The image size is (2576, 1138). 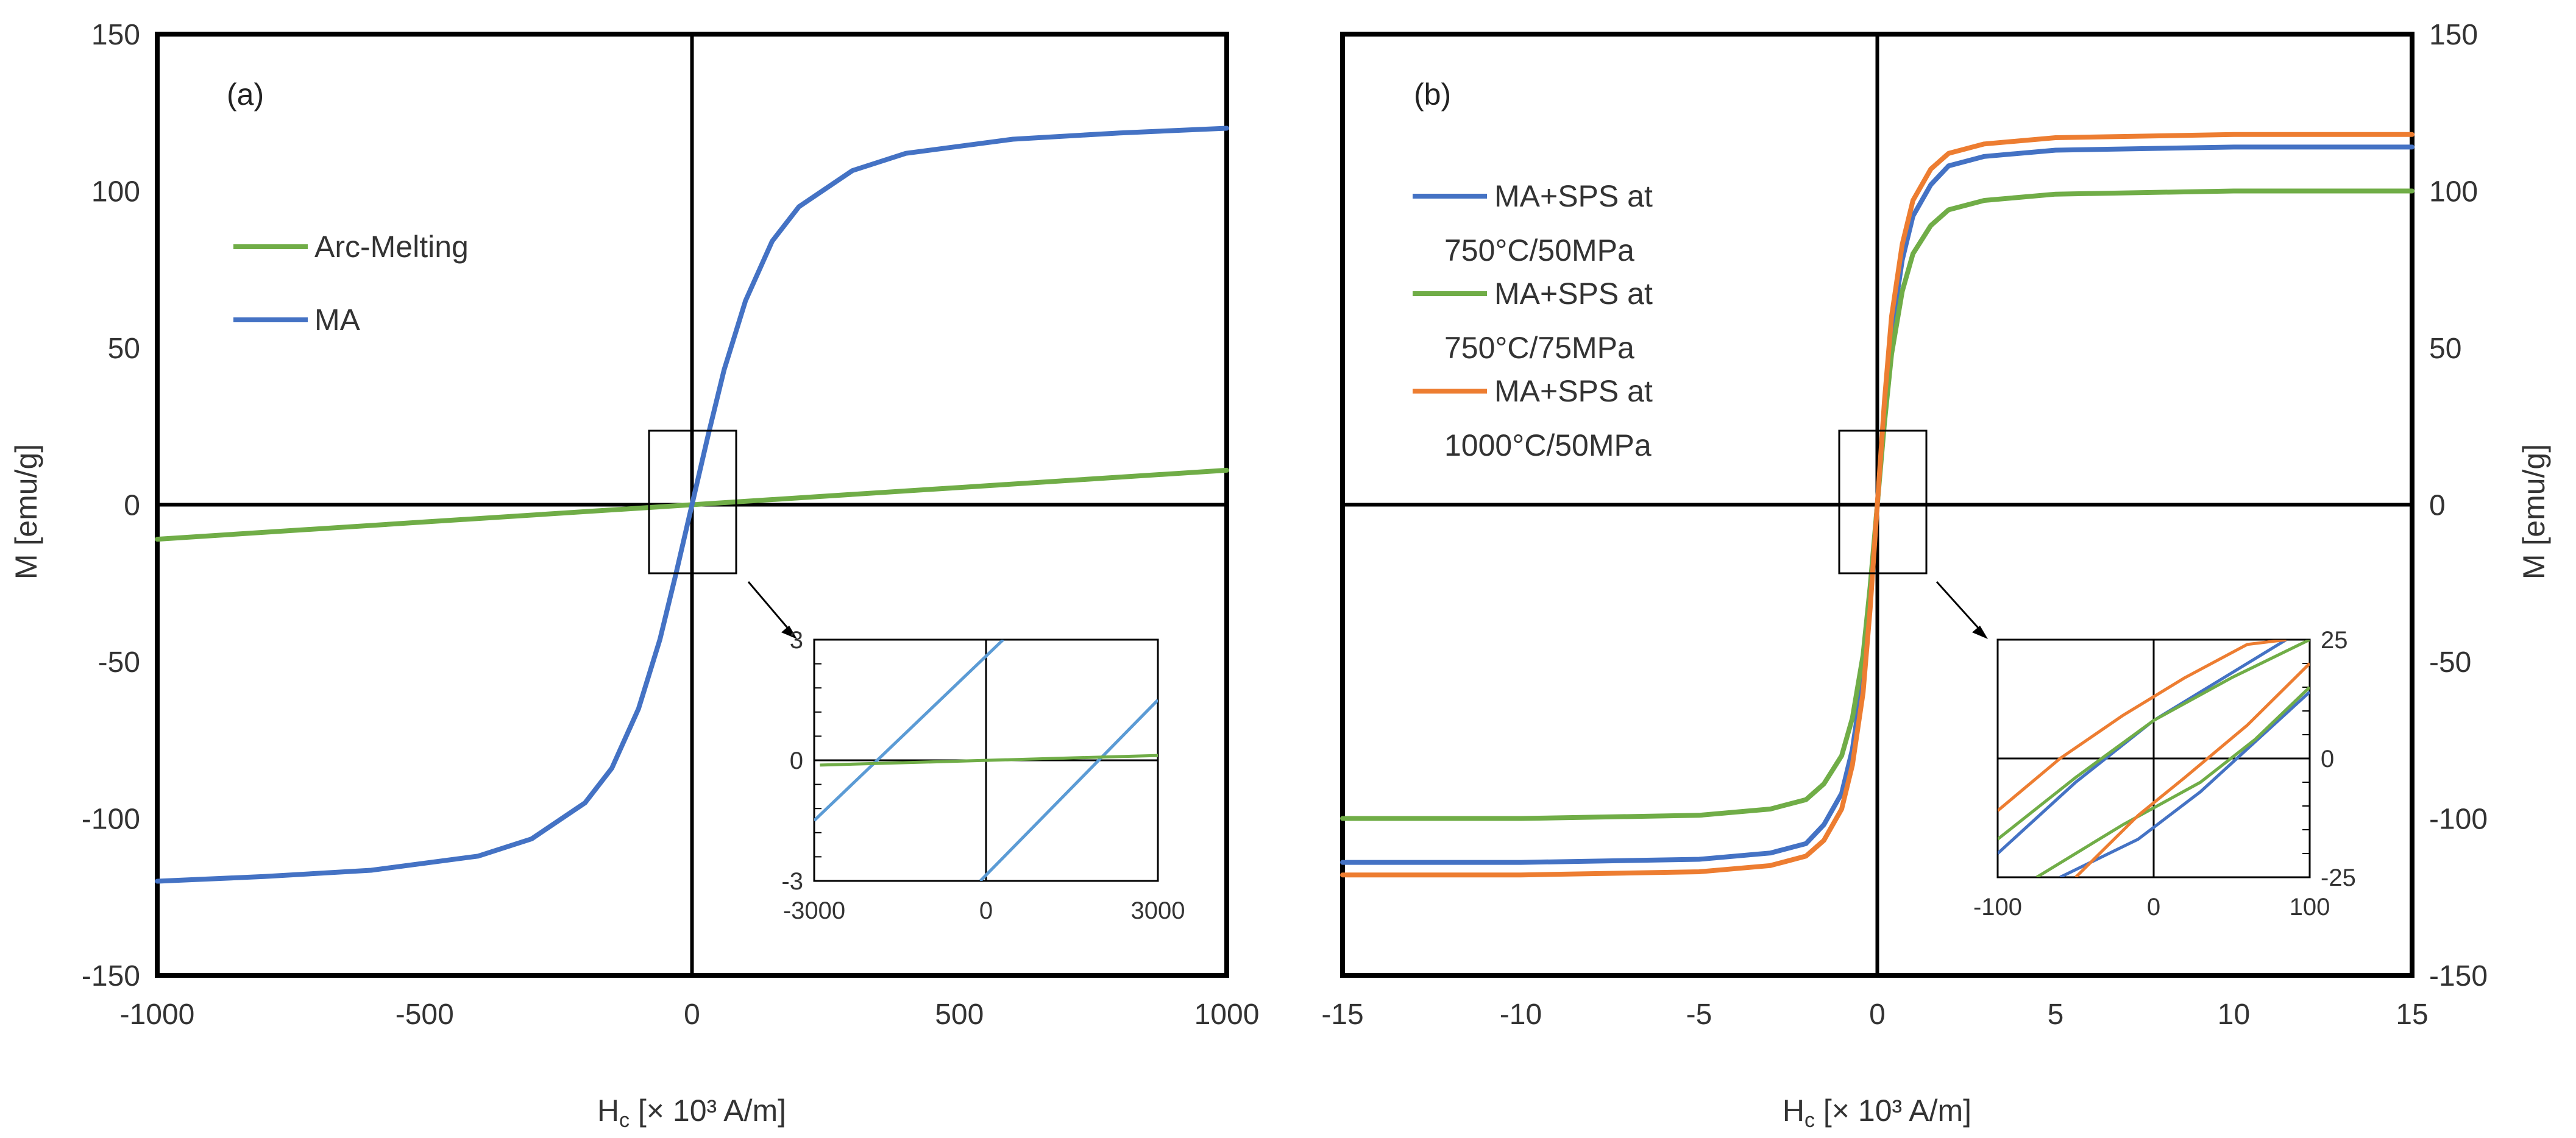 I want to click on inset-x-tick-label: 100, so click(x=2310, y=908).